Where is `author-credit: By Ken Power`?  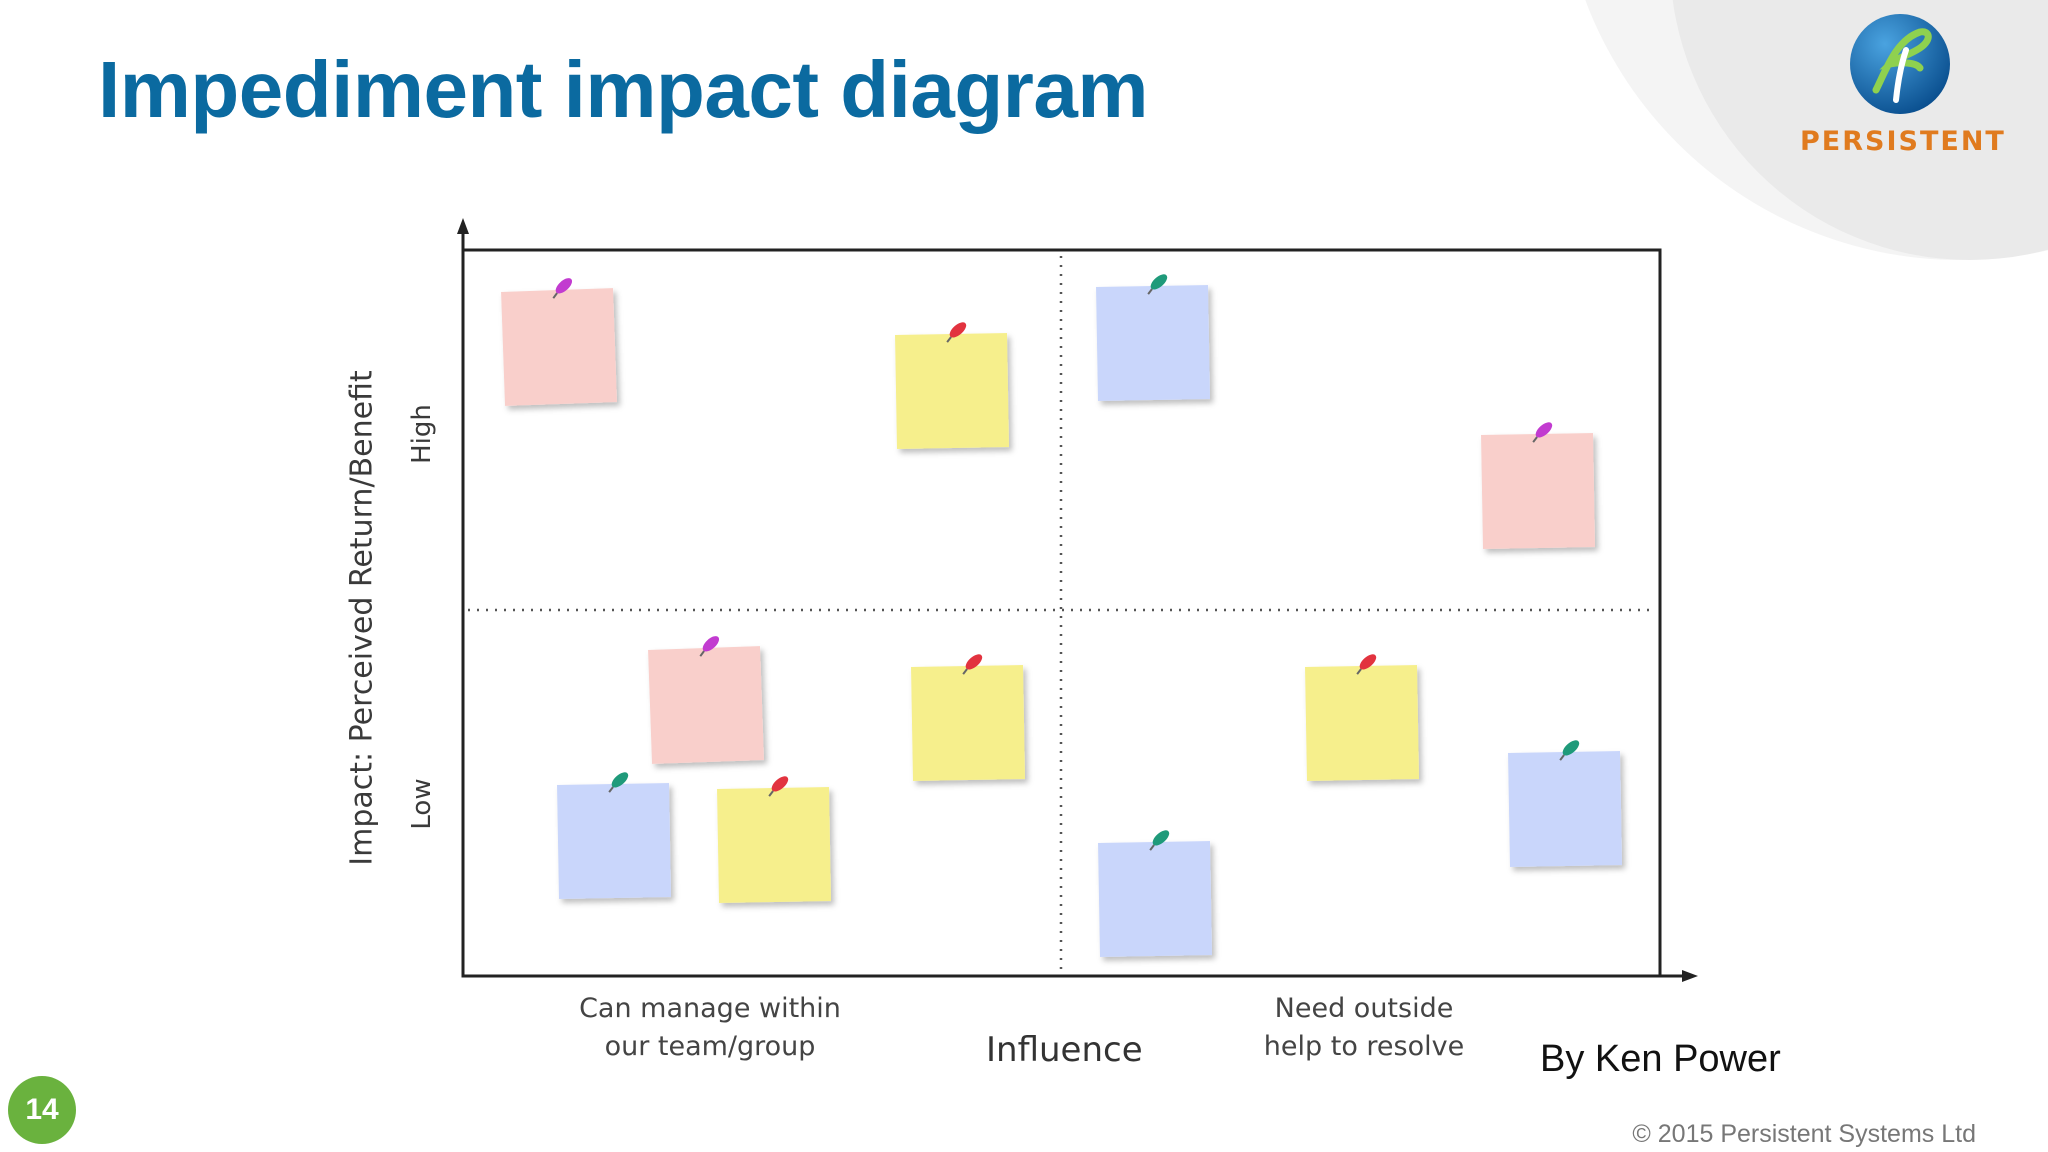 author-credit: By Ken Power is located at coordinates (1660, 1059).